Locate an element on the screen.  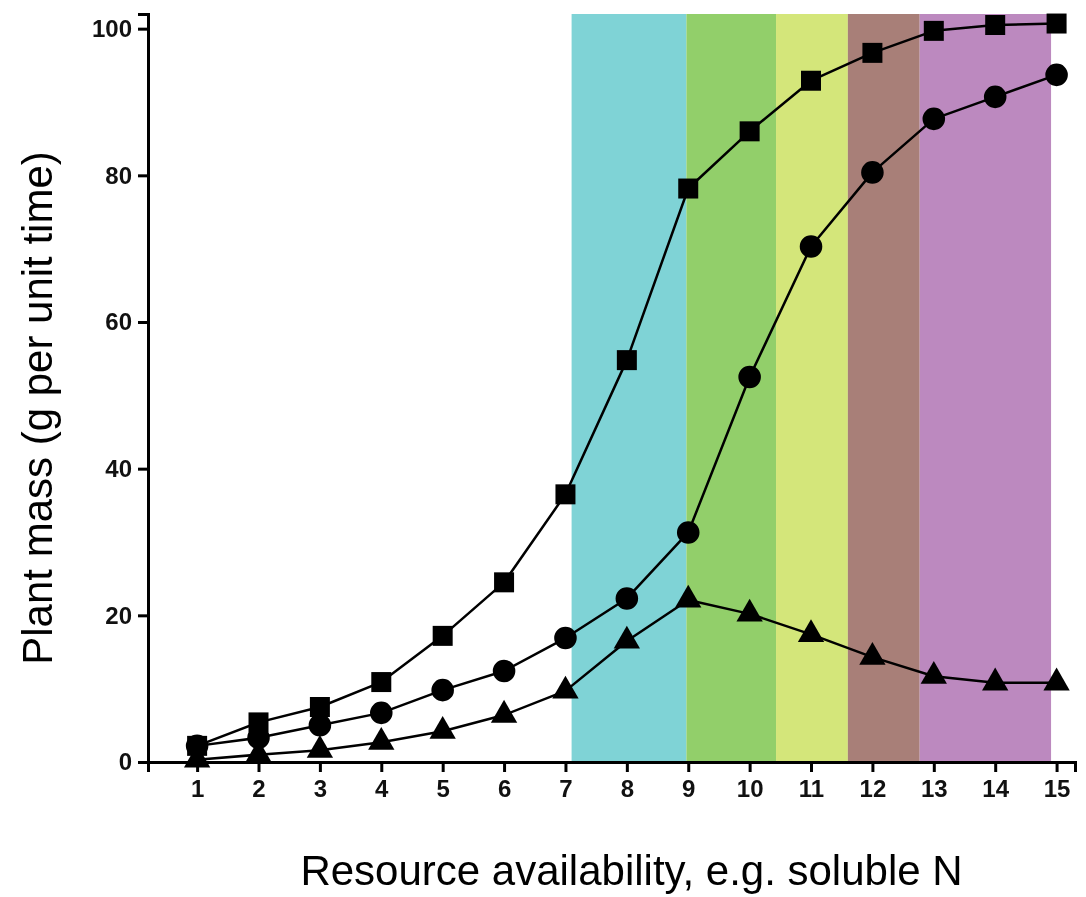
y-tick-label: 20 is located at coordinates (118, 615).